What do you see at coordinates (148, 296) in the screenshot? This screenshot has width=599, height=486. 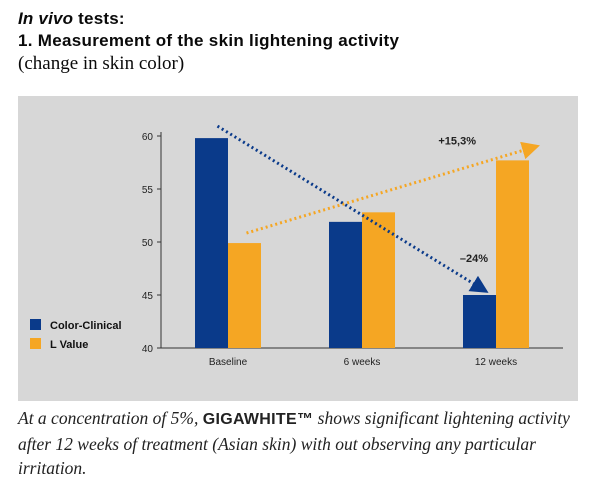 I see `y-tick-label: 45` at bounding box center [148, 296].